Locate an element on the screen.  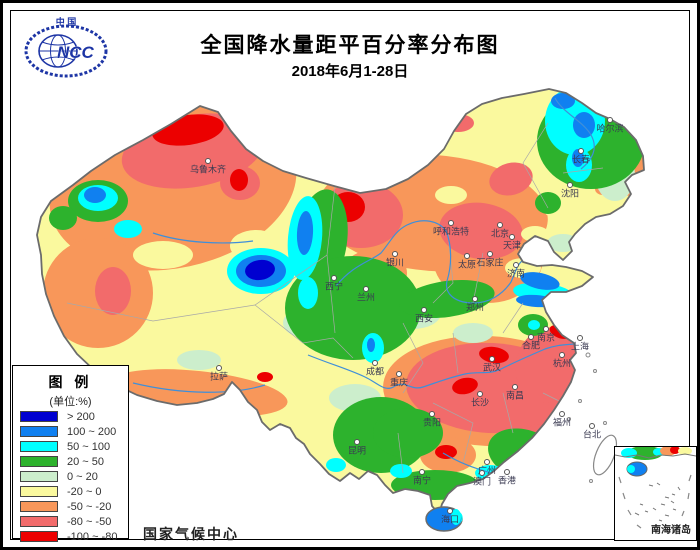
hainan-island is located at coordinates (444, 519).